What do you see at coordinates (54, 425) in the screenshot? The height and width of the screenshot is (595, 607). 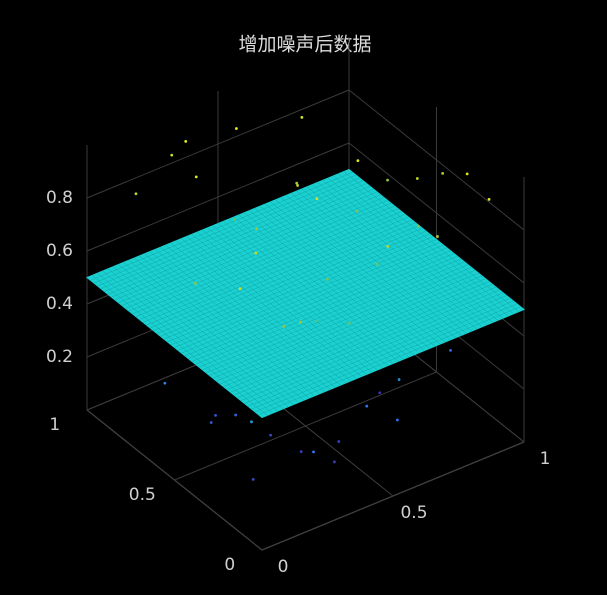 I see `y-tick-label: 1` at bounding box center [54, 425].